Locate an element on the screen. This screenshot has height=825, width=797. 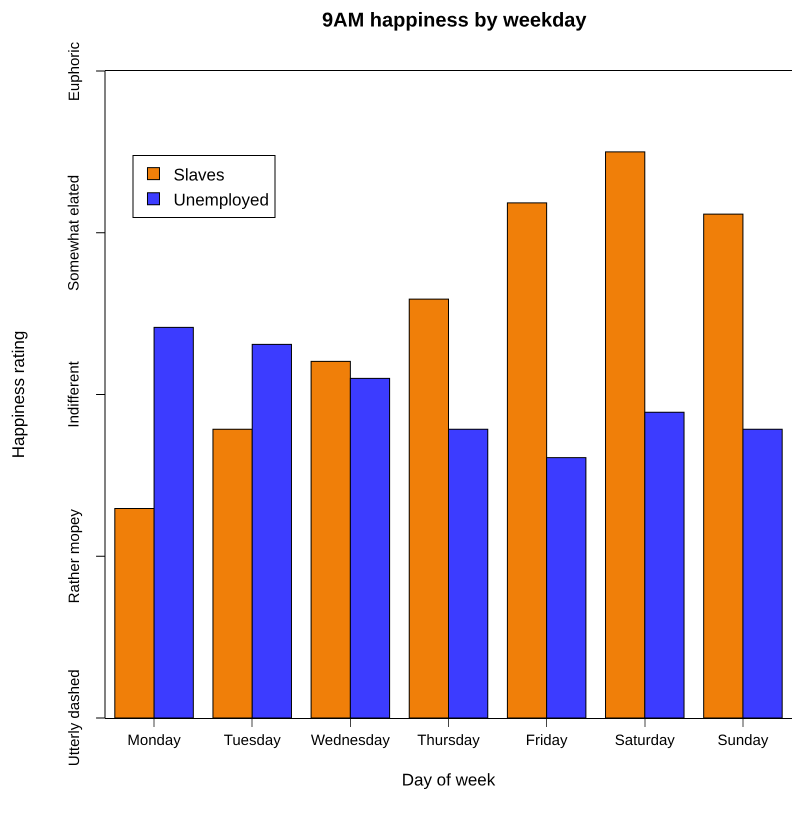
y-axis-title: Happiness rating is located at coordinates (18, 394).